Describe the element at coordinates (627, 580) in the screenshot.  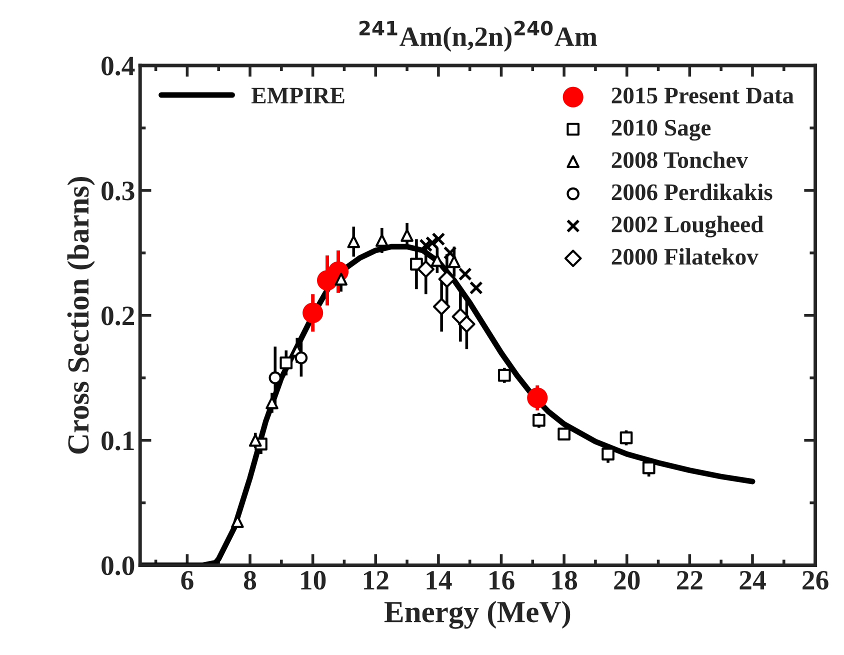
I see `x-tick-label: 20` at that location.